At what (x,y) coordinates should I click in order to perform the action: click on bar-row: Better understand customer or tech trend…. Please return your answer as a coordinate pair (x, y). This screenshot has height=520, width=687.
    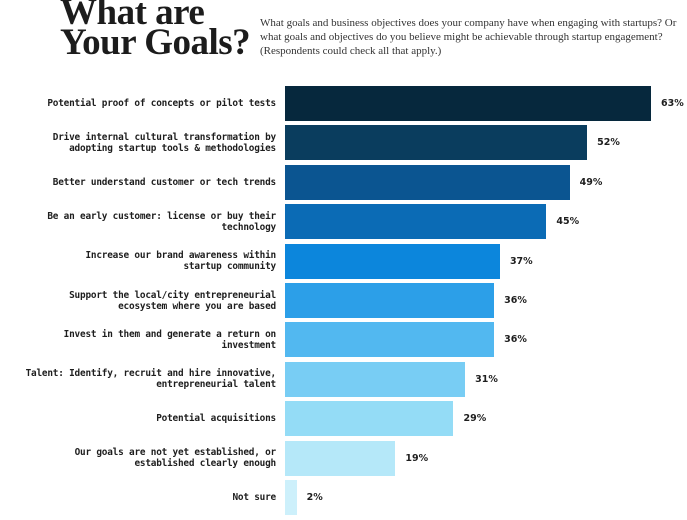
    Looking at the image, I should click on (343, 182).